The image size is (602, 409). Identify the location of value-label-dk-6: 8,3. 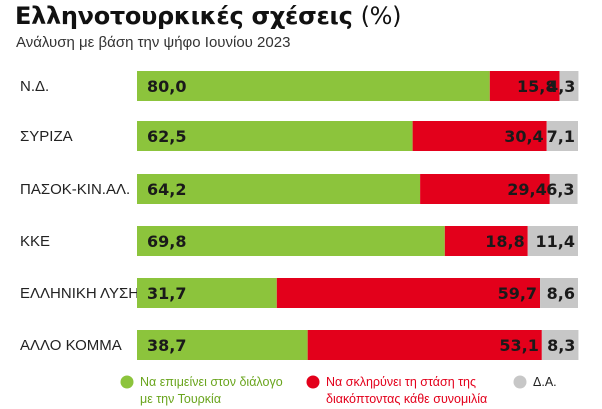
(561, 345).